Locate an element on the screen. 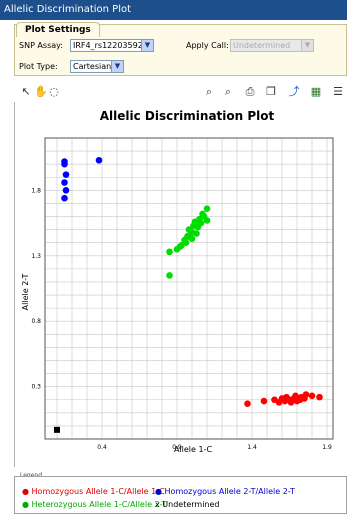 Image resolution: width=347 pixels, height=517 pixels. legend-item-undetermined: x Undetermined is located at coordinates (187, 504).